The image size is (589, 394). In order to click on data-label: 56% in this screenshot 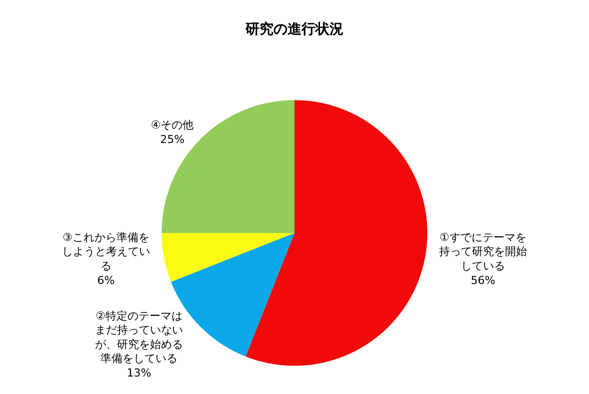, I will do `click(483, 280)`.